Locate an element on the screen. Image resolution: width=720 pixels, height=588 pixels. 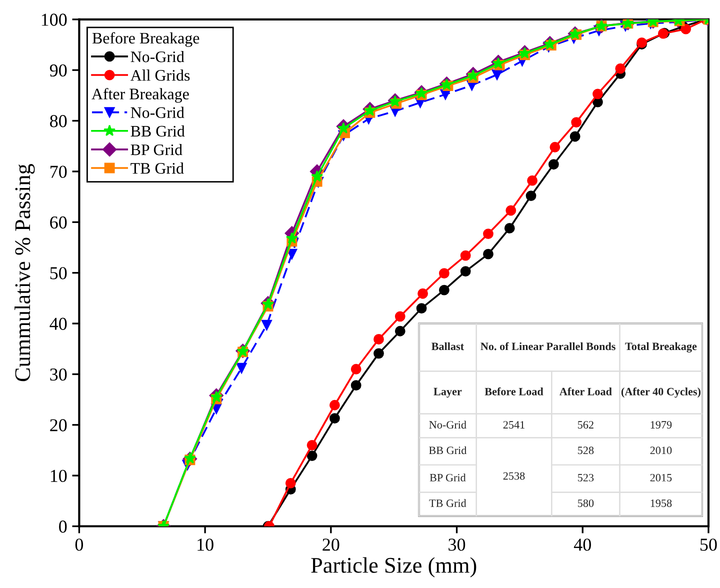
y-tick-label: 100 is located at coordinates (54, 20).